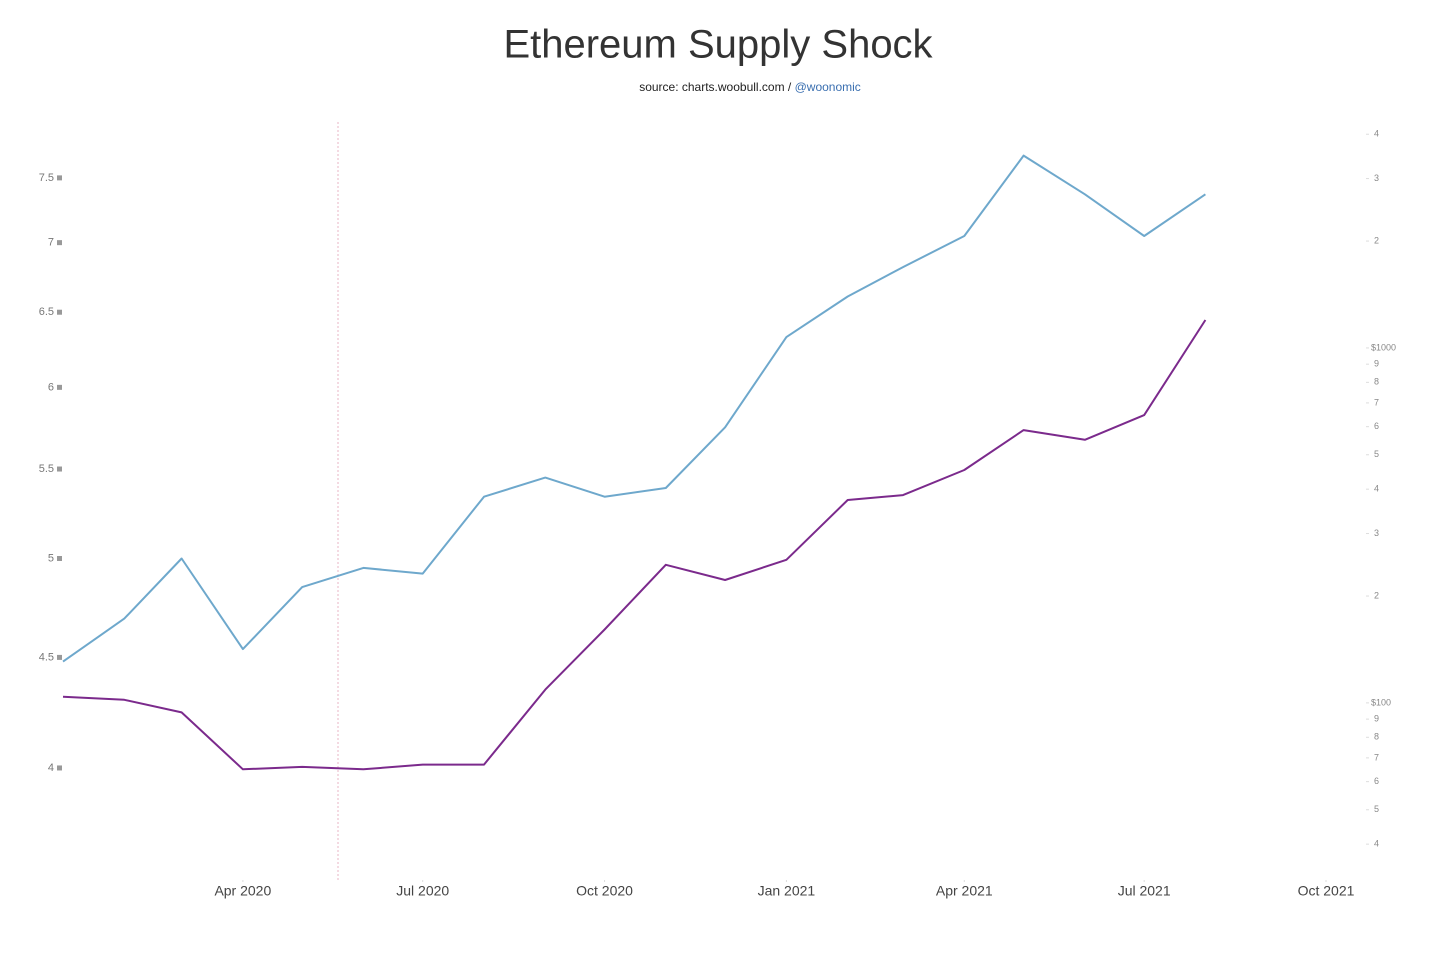 The image size is (1456, 953). Describe the element at coordinates (828, 87) in the screenshot. I see `subtitle-handle: @woonomic` at that location.